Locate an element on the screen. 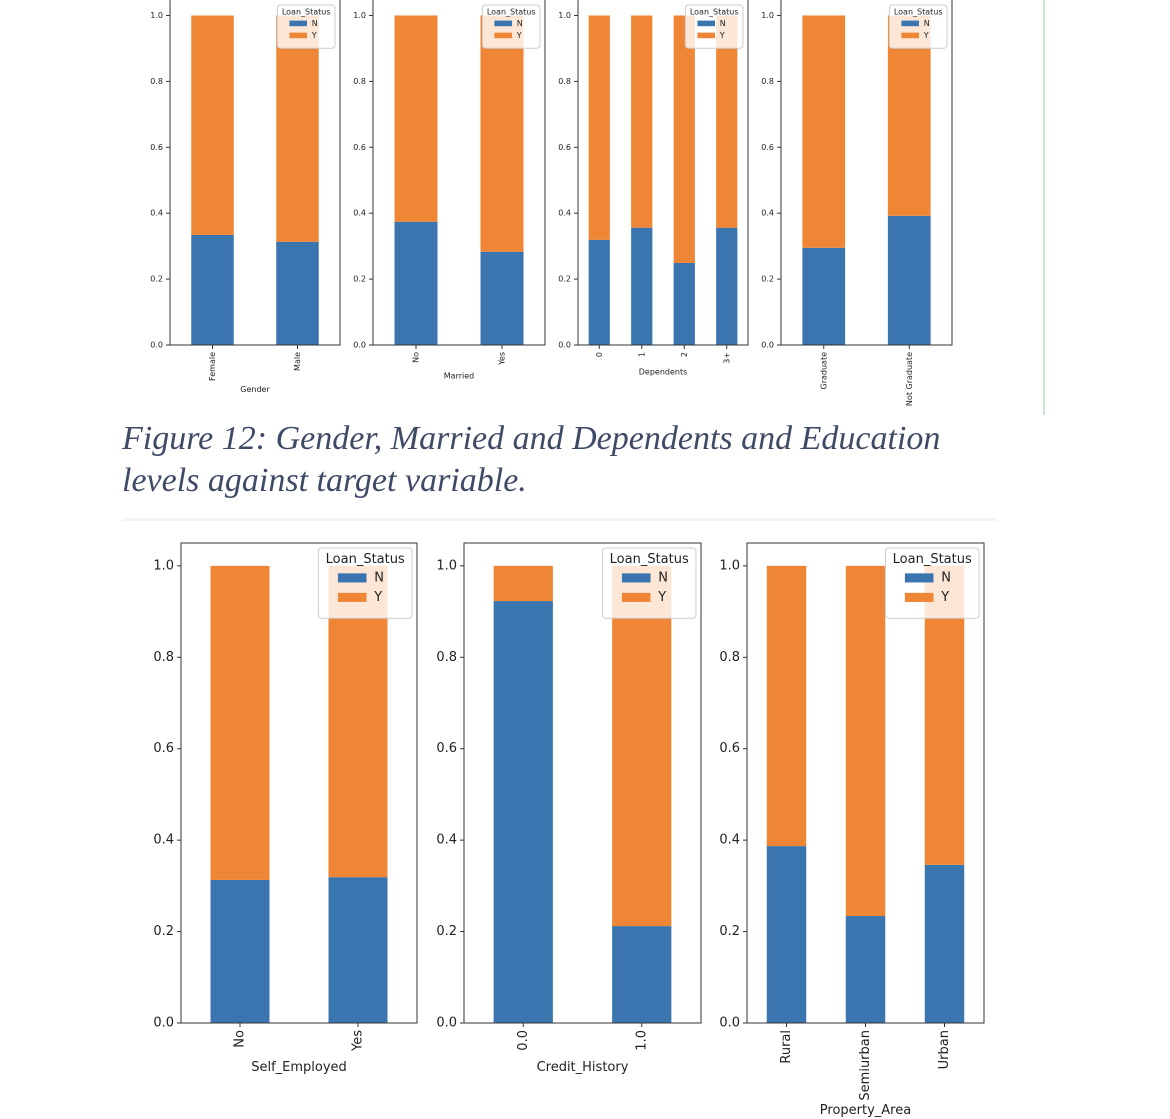 The height and width of the screenshot is (1119, 1170). x-axis-label: Property_Area is located at coordinates (865, 1110).